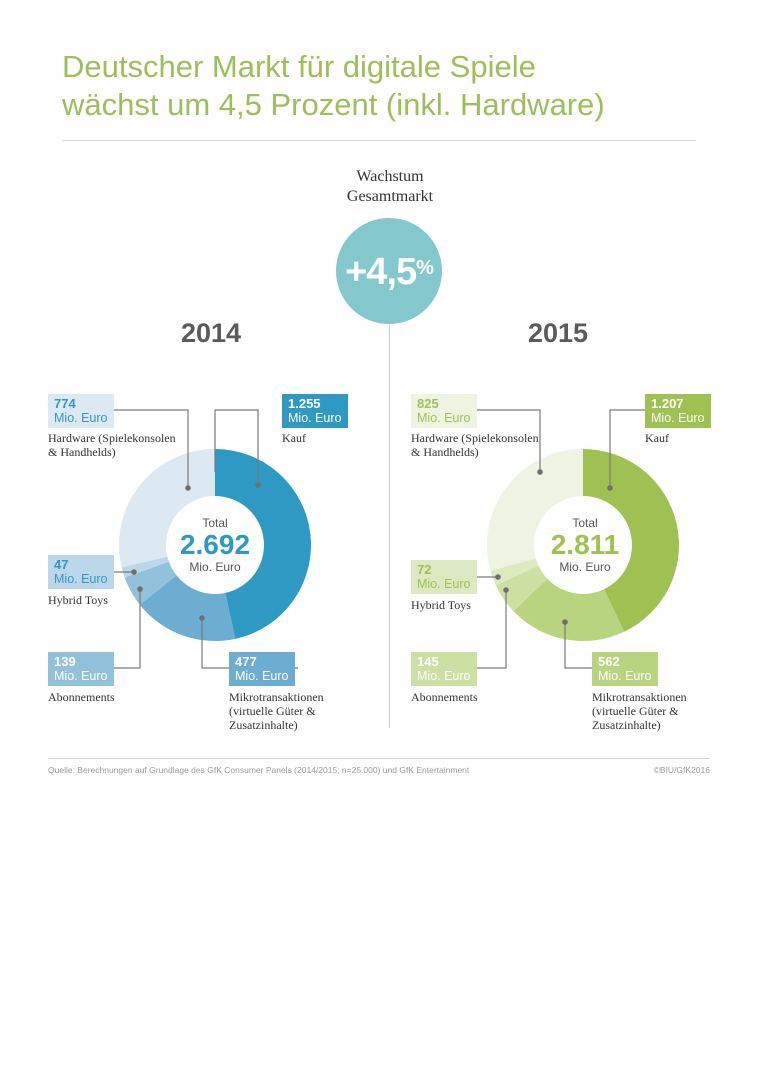 The height and width of the screenshot is (1072, 758). What do you see at coordinates (112, 445) in the screenshot?
I see `label-hardware-2014: Hardware (Spielekonsolen & Handhelds)` at bounding box center [112, 445].